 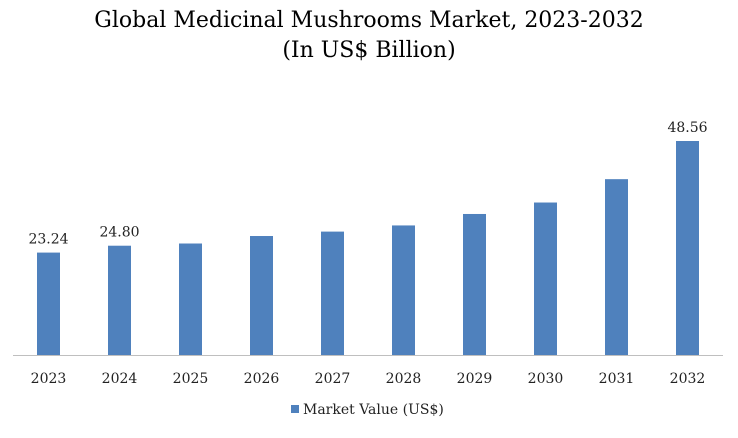 I want to click on x-tick-label: 2025, so click(x=191, y=379).